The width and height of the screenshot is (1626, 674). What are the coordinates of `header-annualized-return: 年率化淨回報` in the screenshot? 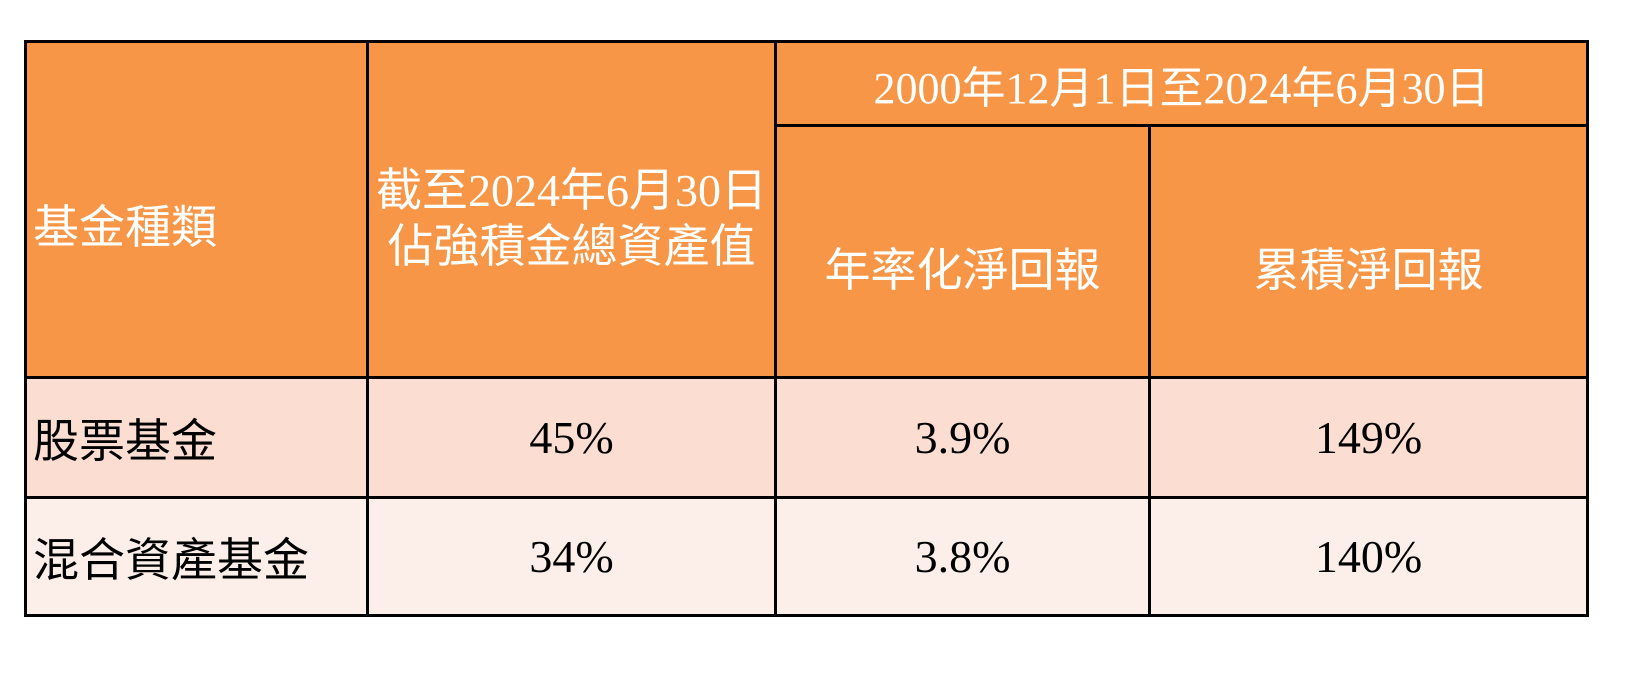 It's located at (962, 251).